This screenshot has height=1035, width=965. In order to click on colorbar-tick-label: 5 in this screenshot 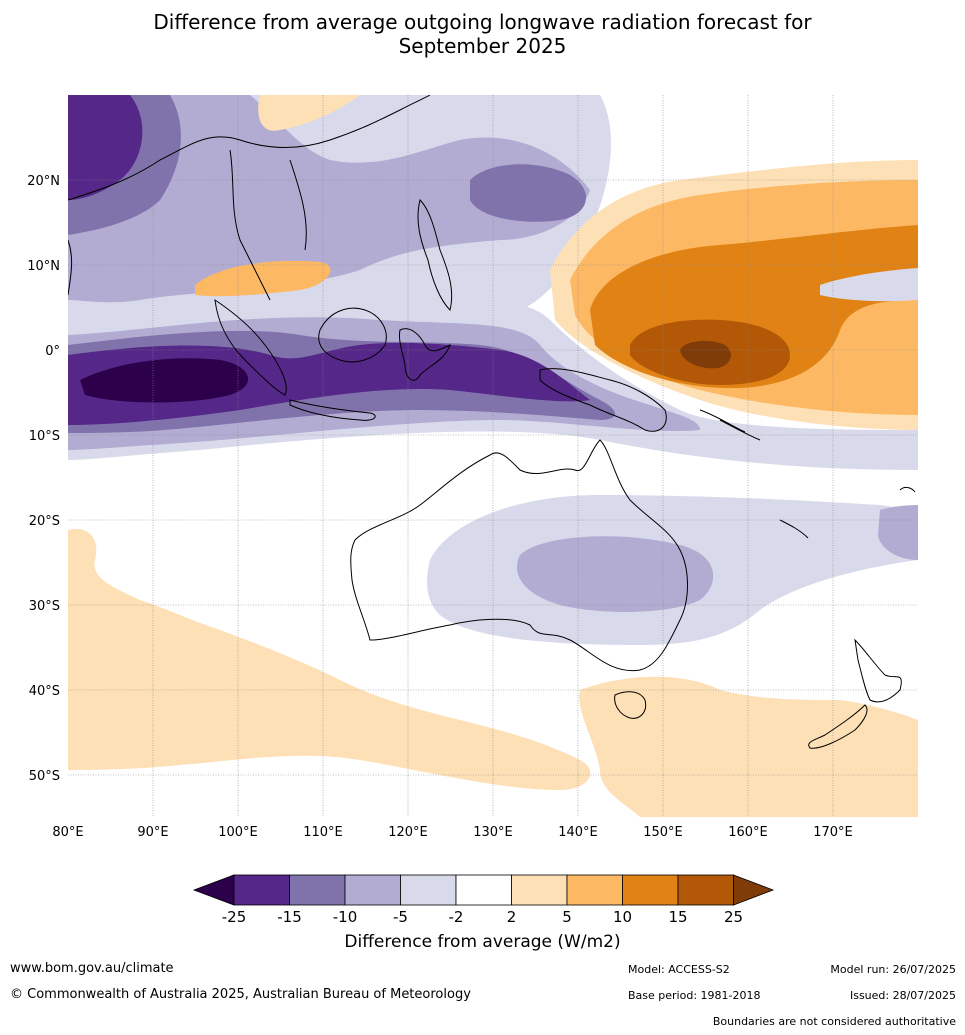, I will do `click(567, 917)`.